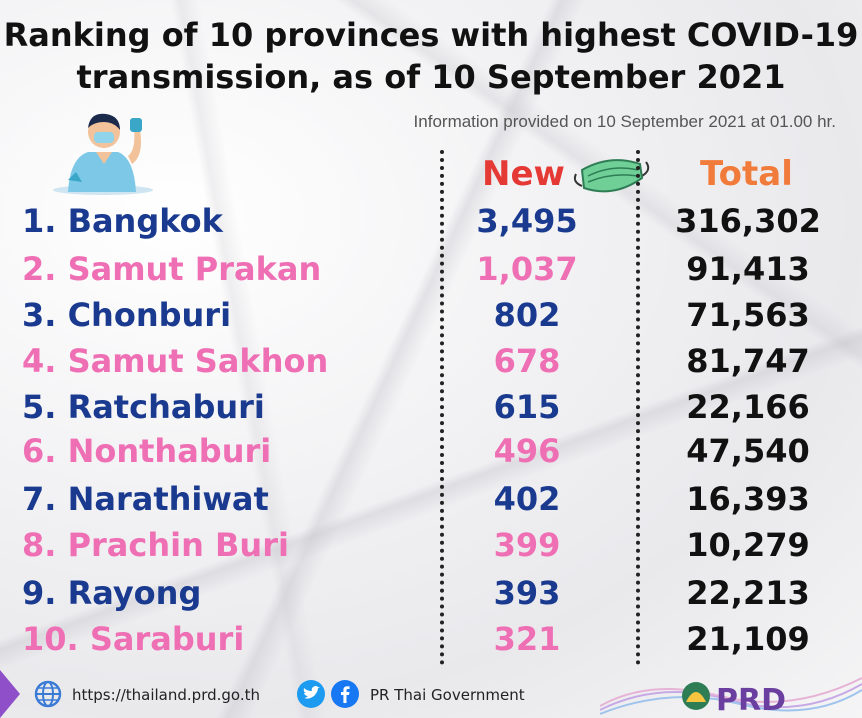  I want to click on new-cases: 399, so click(527, 545).